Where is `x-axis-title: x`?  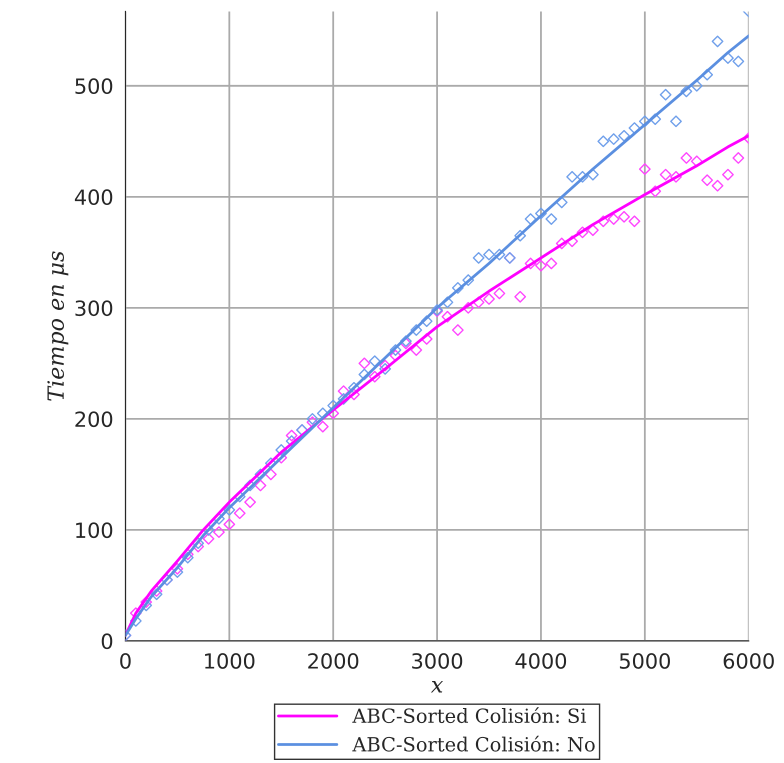
x-axis-title: x is located at coordinates (437, 687).